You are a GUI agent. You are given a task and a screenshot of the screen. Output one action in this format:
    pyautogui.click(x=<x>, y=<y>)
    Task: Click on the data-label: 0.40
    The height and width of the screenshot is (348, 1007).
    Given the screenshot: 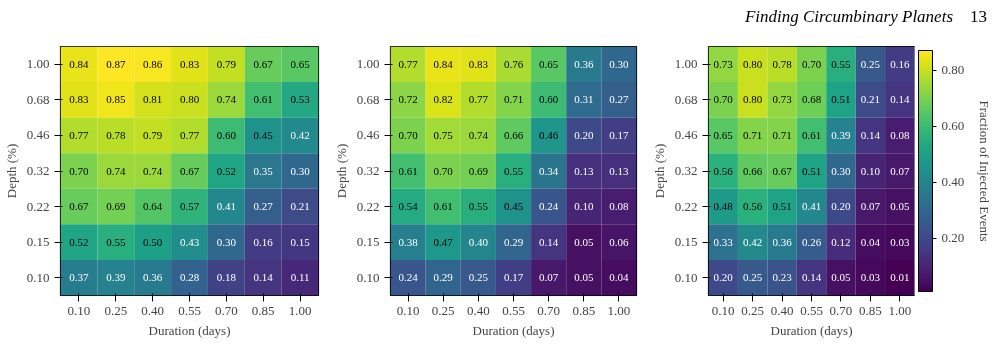 What is the action you would take?
    pyautogui.click(x=478, y=241)
    